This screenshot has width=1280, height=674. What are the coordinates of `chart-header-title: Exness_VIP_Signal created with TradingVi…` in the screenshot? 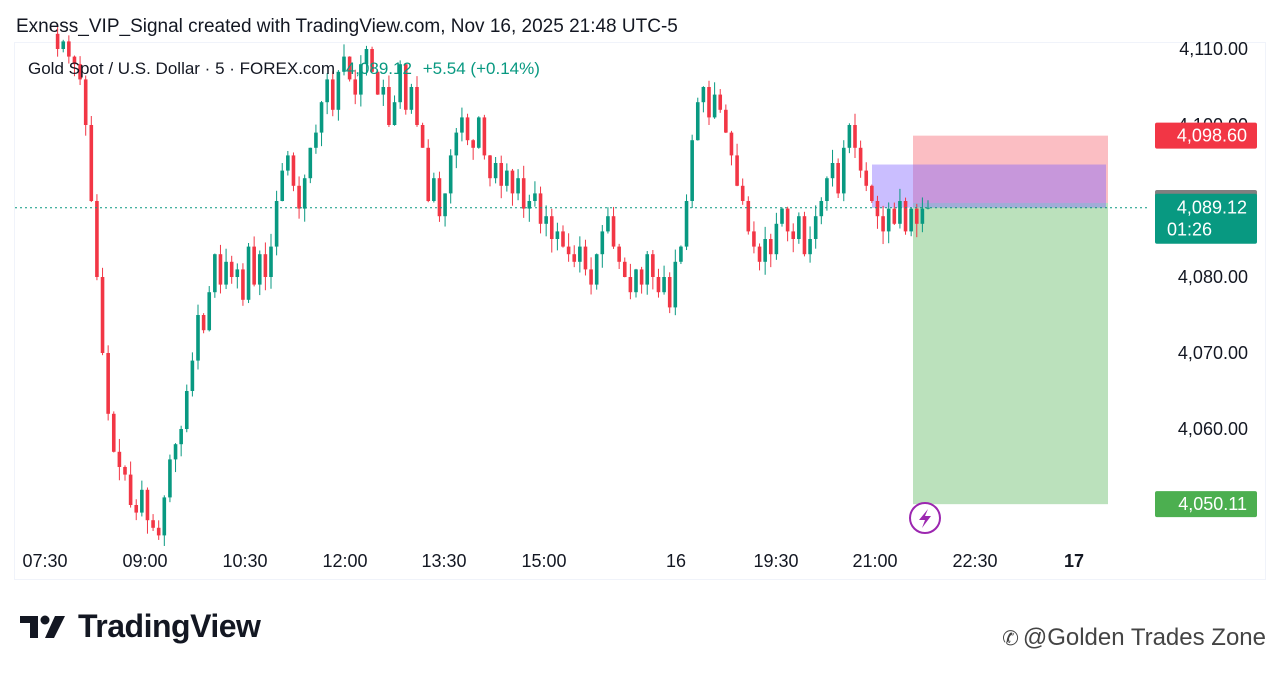 It's located at (347, 26).